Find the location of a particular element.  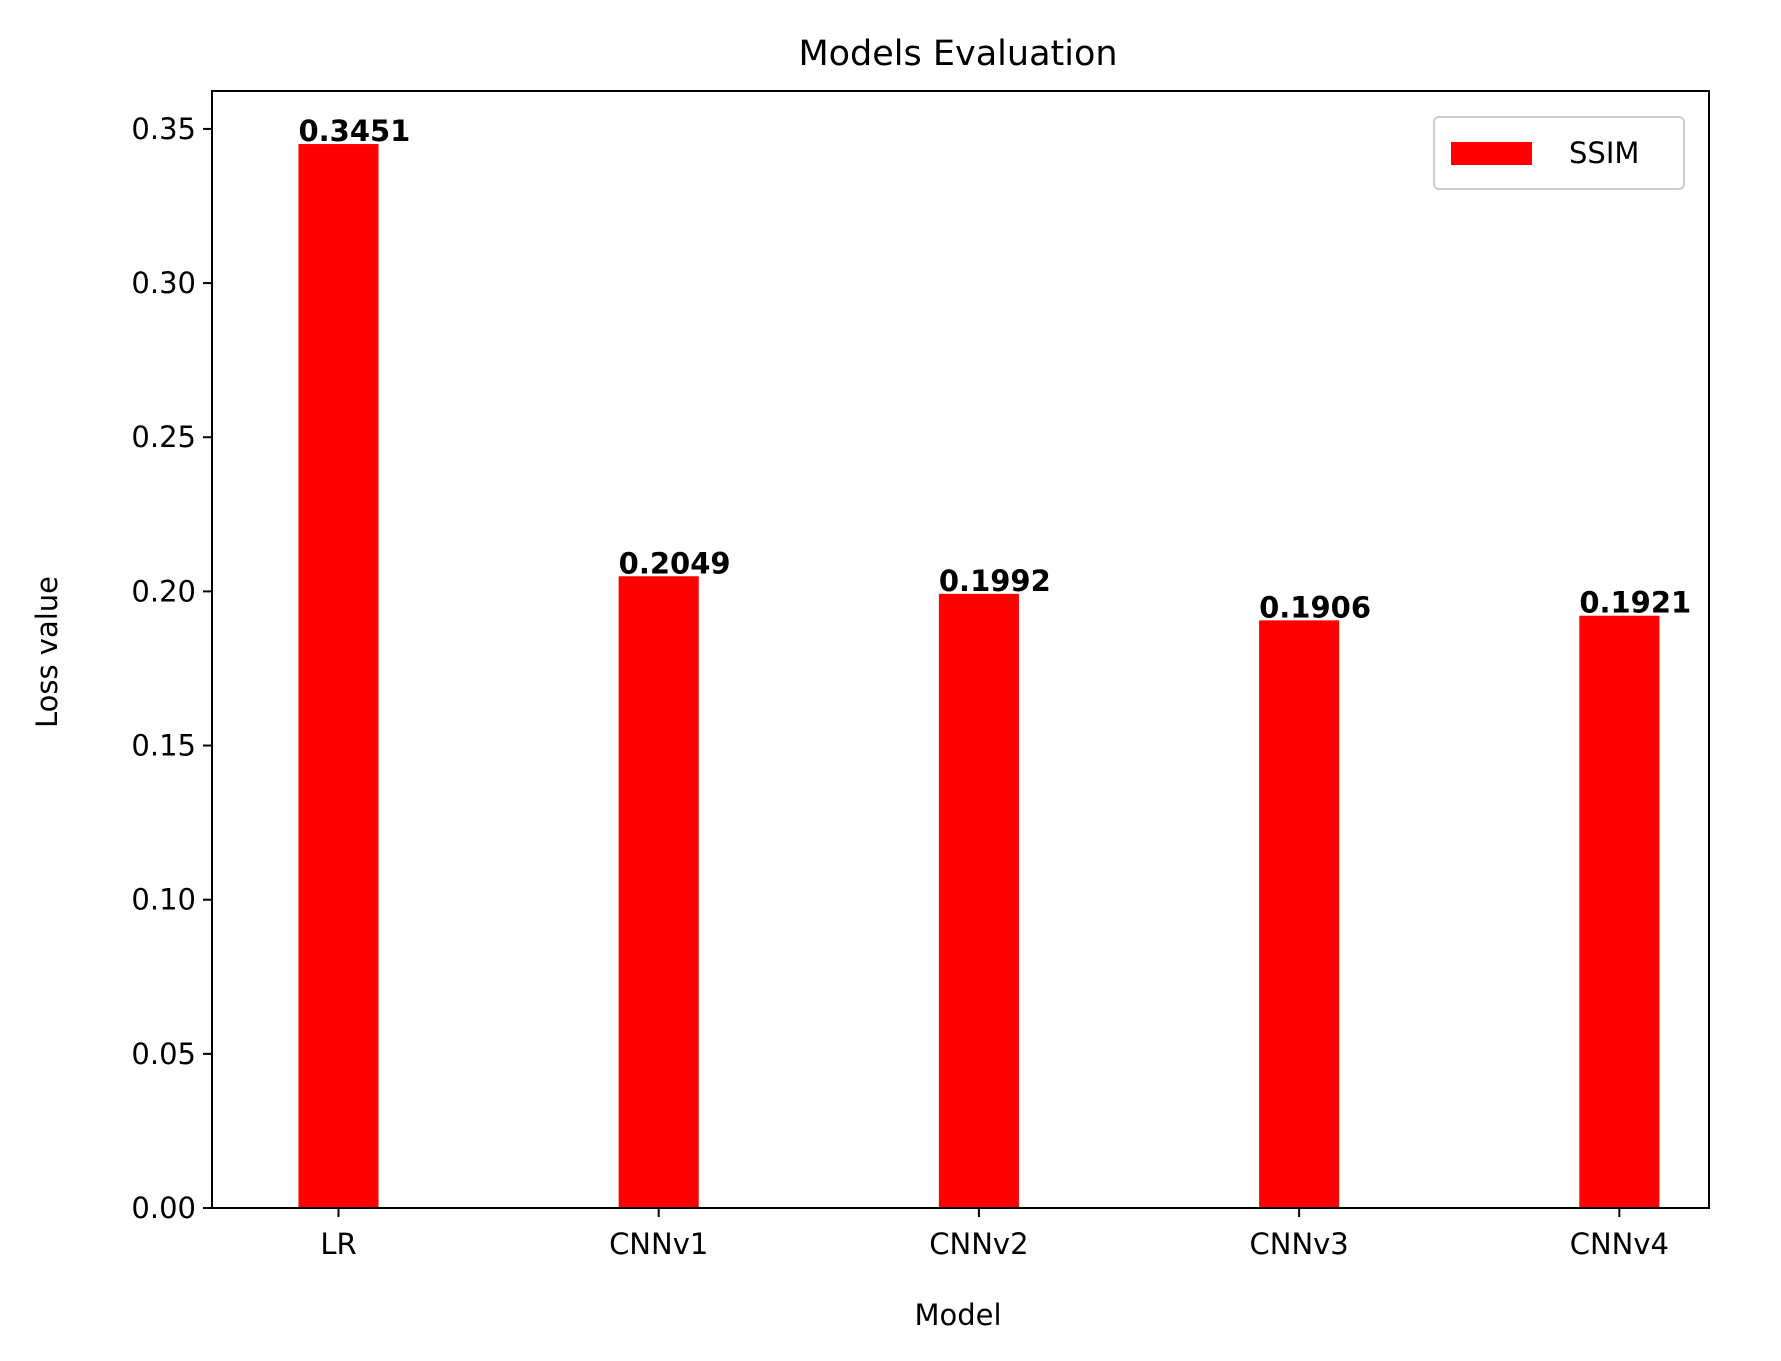

y-tick-label: 0.05 is located at coordinates (163, 1054).